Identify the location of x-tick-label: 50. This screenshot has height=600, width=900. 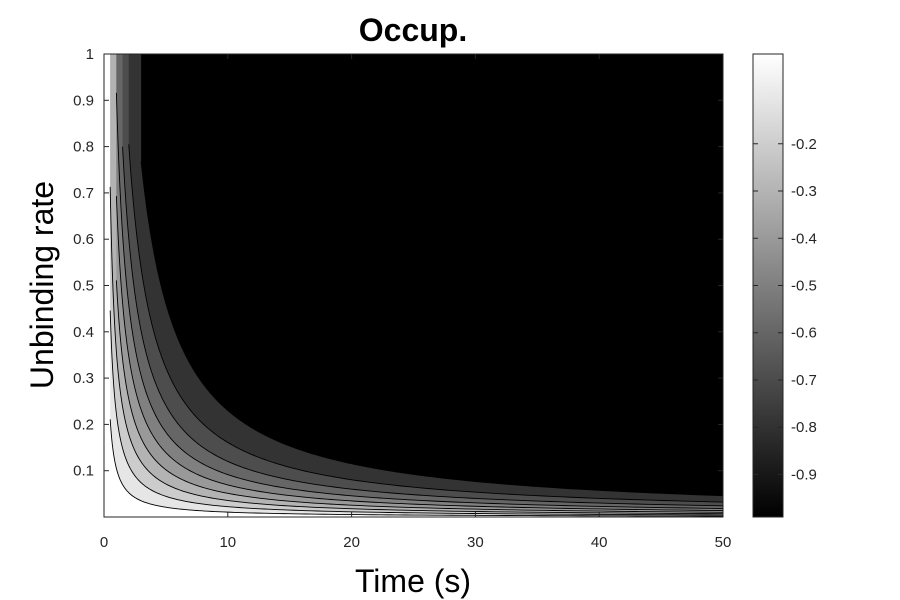
(723, 542).